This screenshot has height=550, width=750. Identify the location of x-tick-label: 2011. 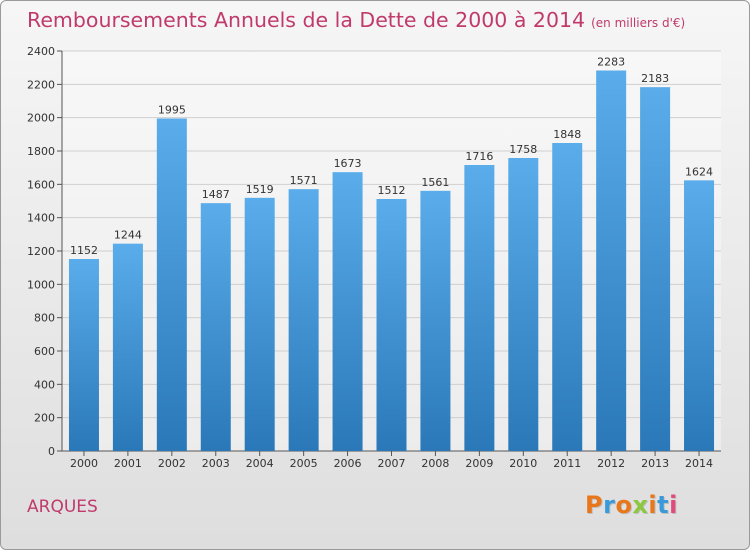
(567, 463).